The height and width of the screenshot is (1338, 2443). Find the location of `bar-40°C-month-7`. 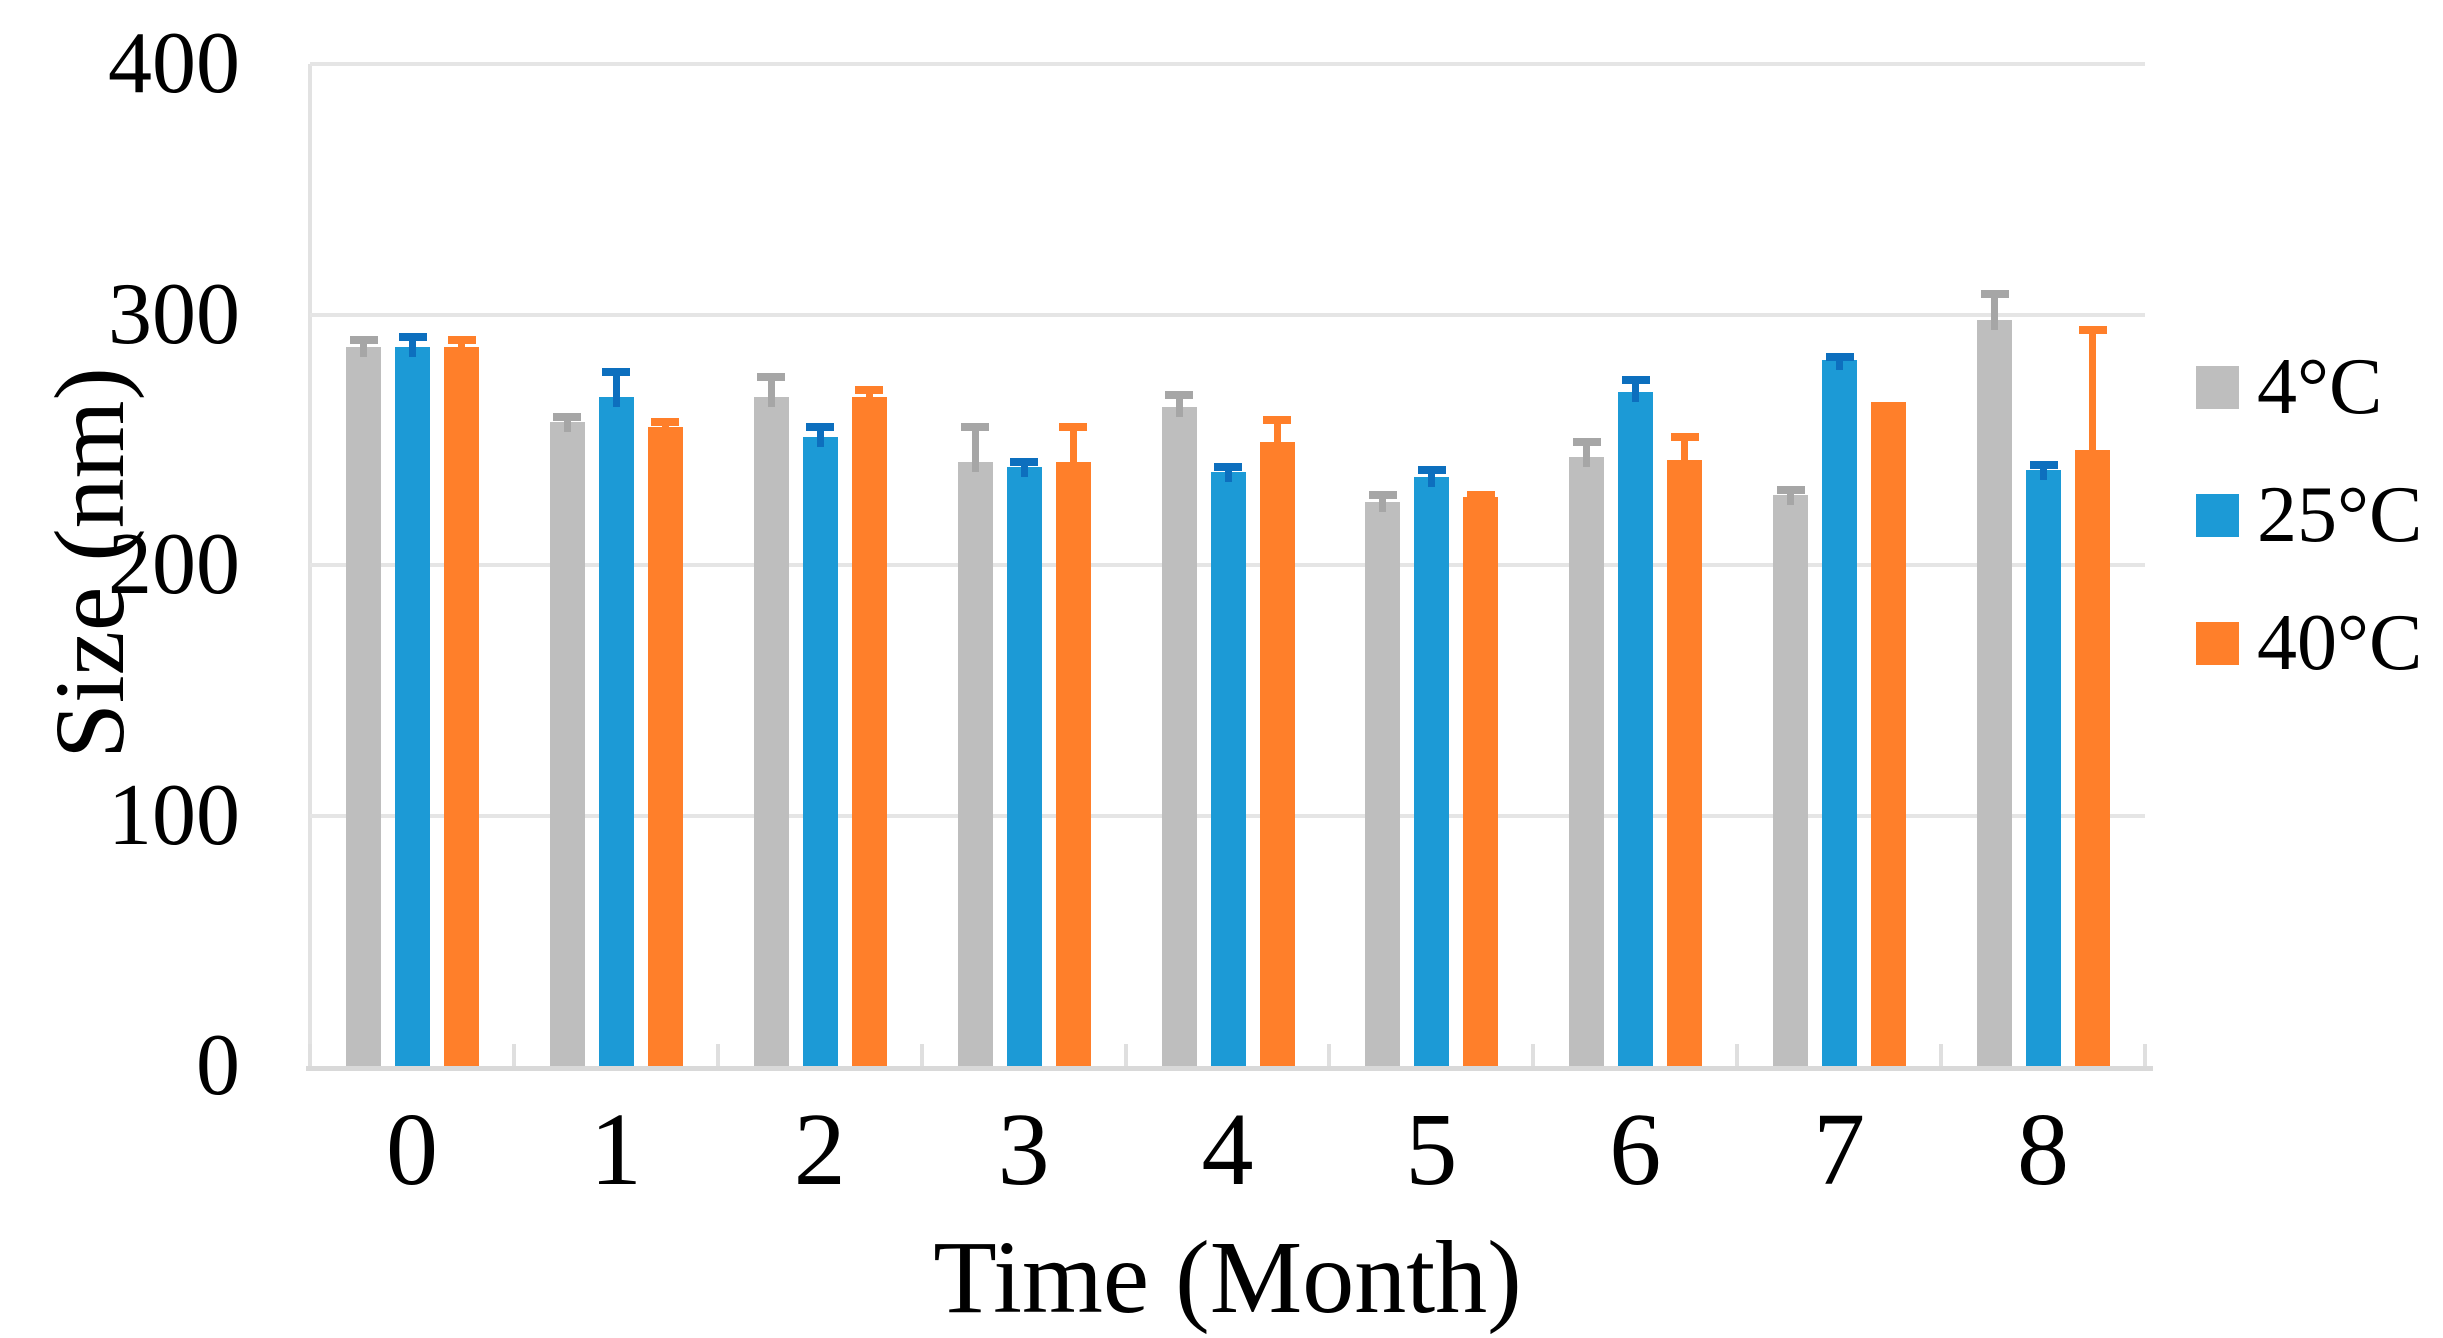

bar-40°C-month-7 is located at coordinates (1889, 734).